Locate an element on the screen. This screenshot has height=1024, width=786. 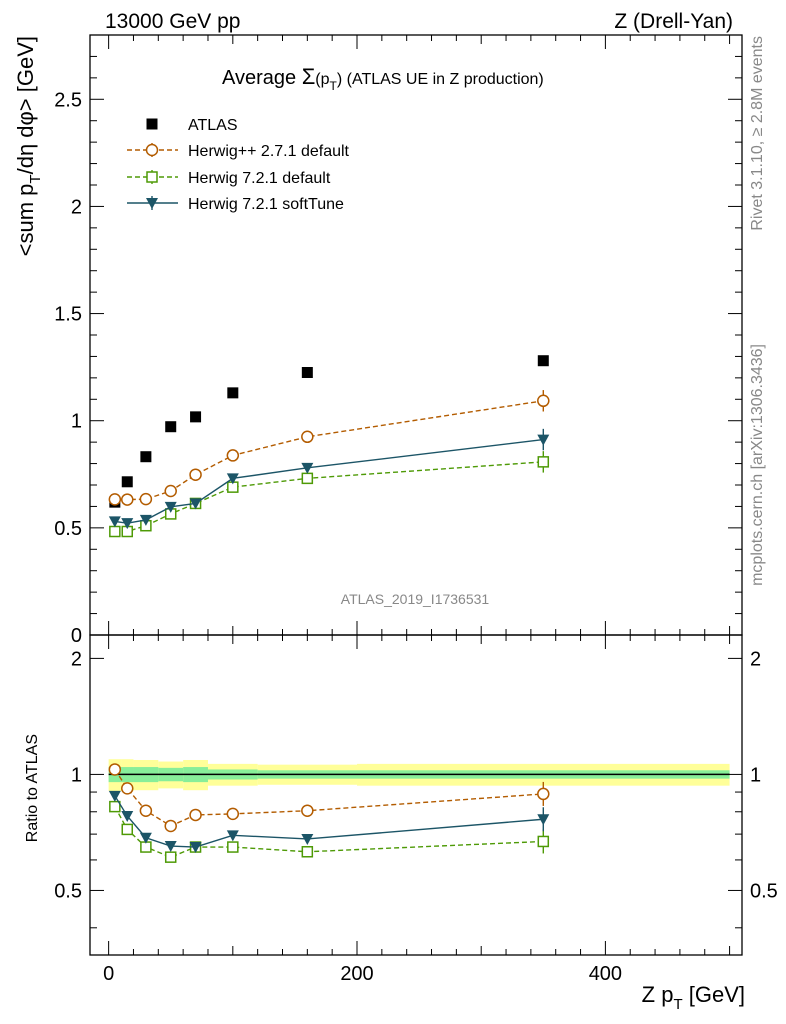
ratio-tick-label-right-2: 2 is located at coordinates (755, 659).